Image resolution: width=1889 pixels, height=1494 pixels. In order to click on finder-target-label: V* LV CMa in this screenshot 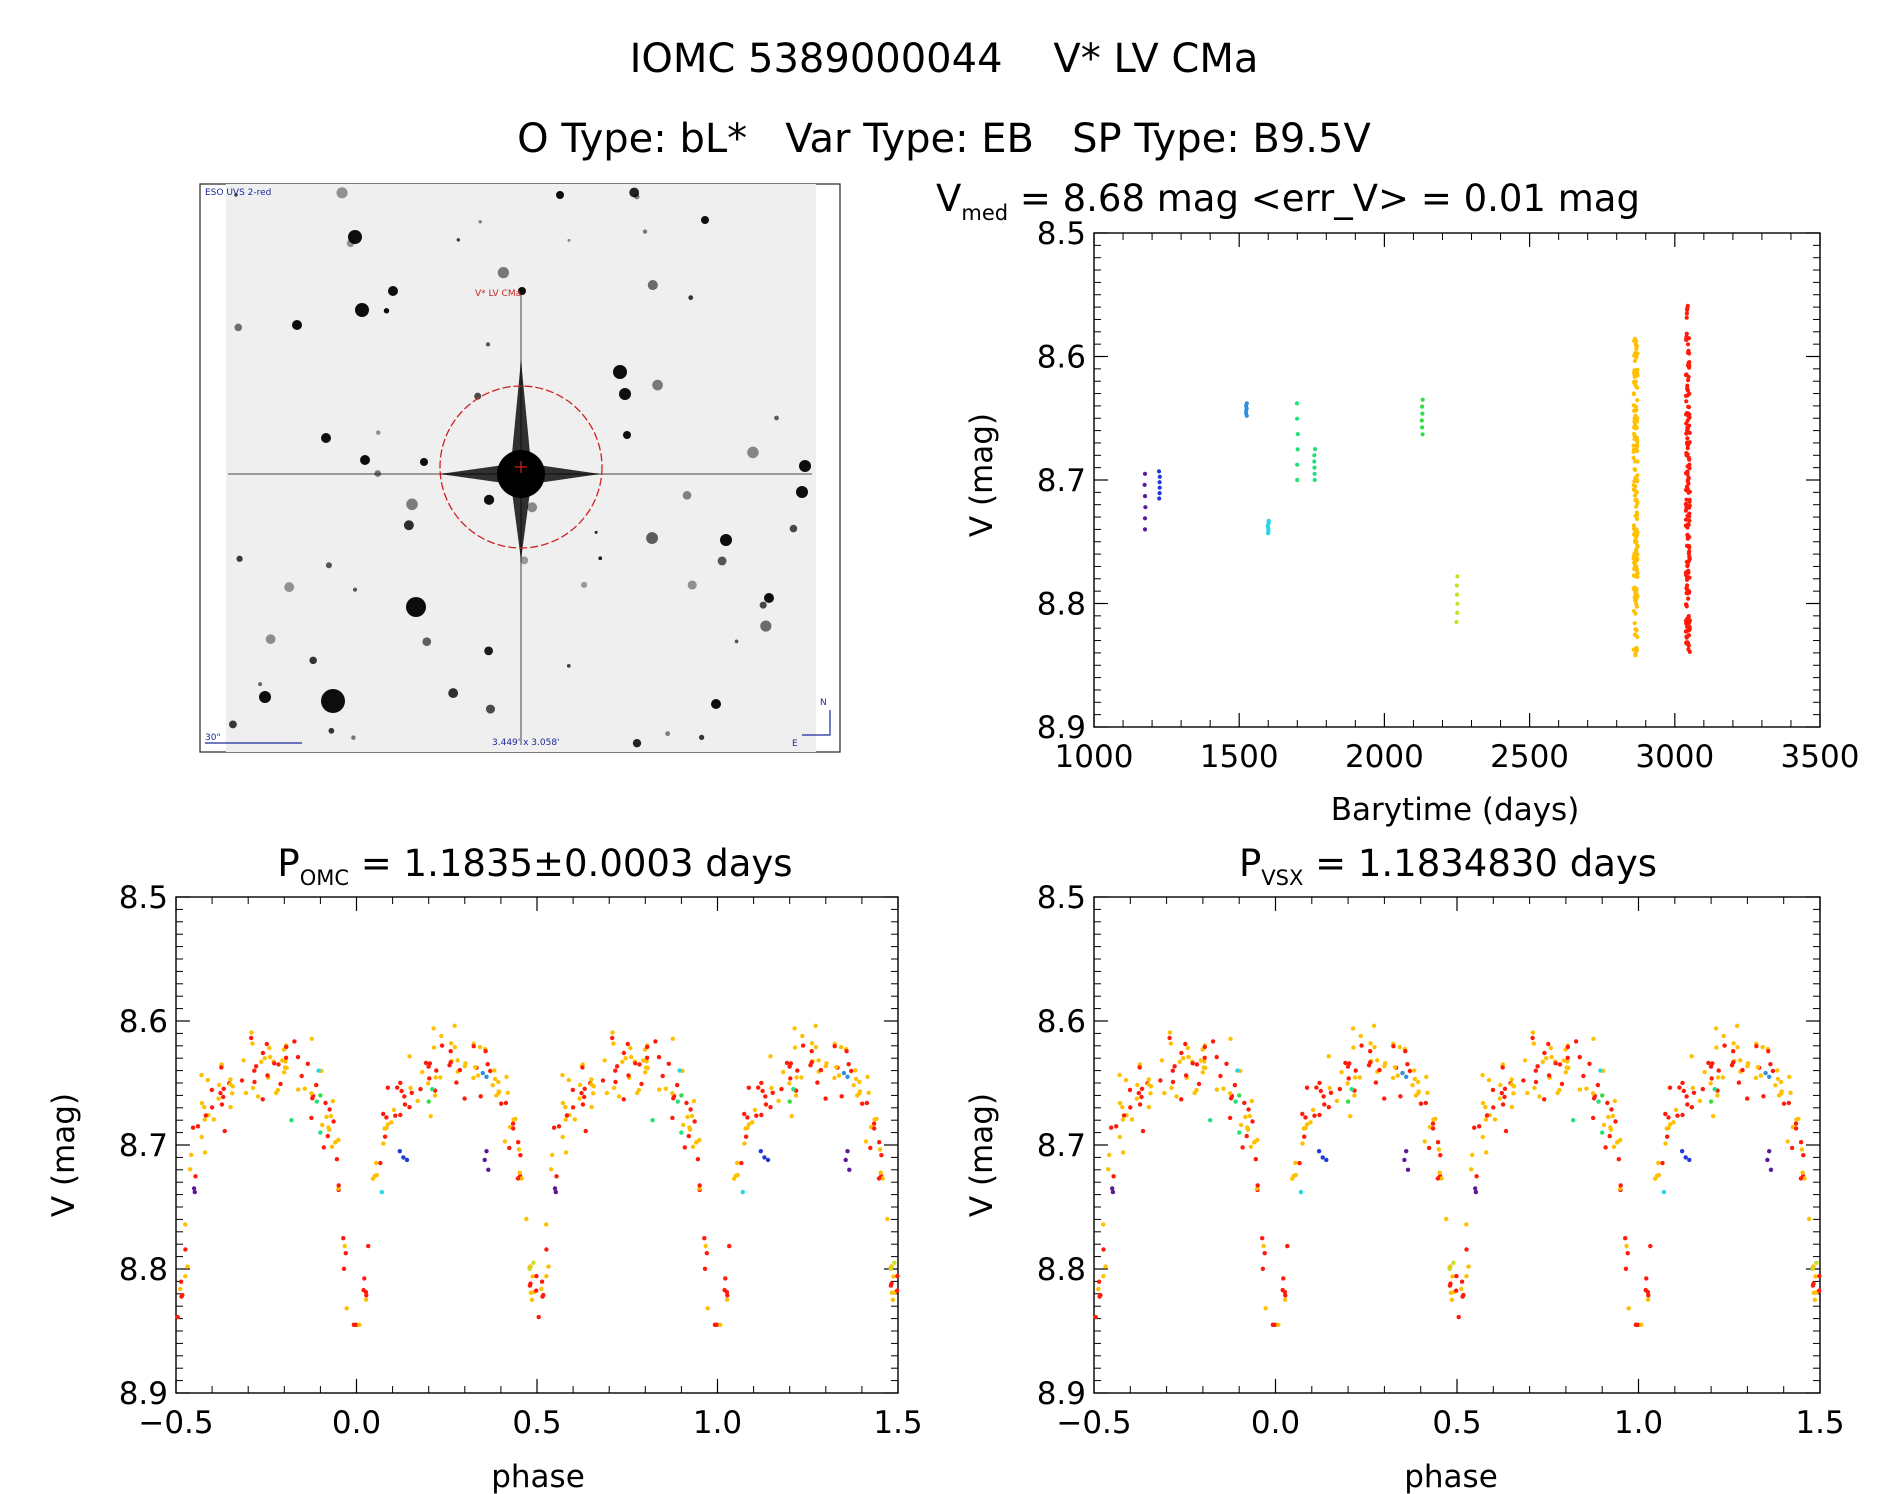, I will do `click(498, 294)`.